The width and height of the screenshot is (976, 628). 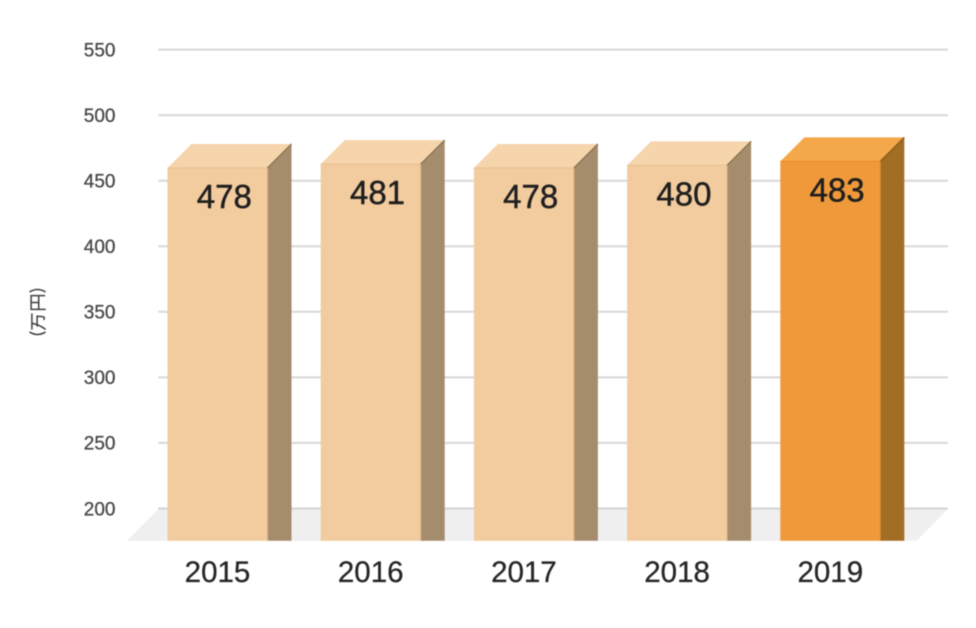 I want to click on svg-text: 2018, so click(x=677, y=572).